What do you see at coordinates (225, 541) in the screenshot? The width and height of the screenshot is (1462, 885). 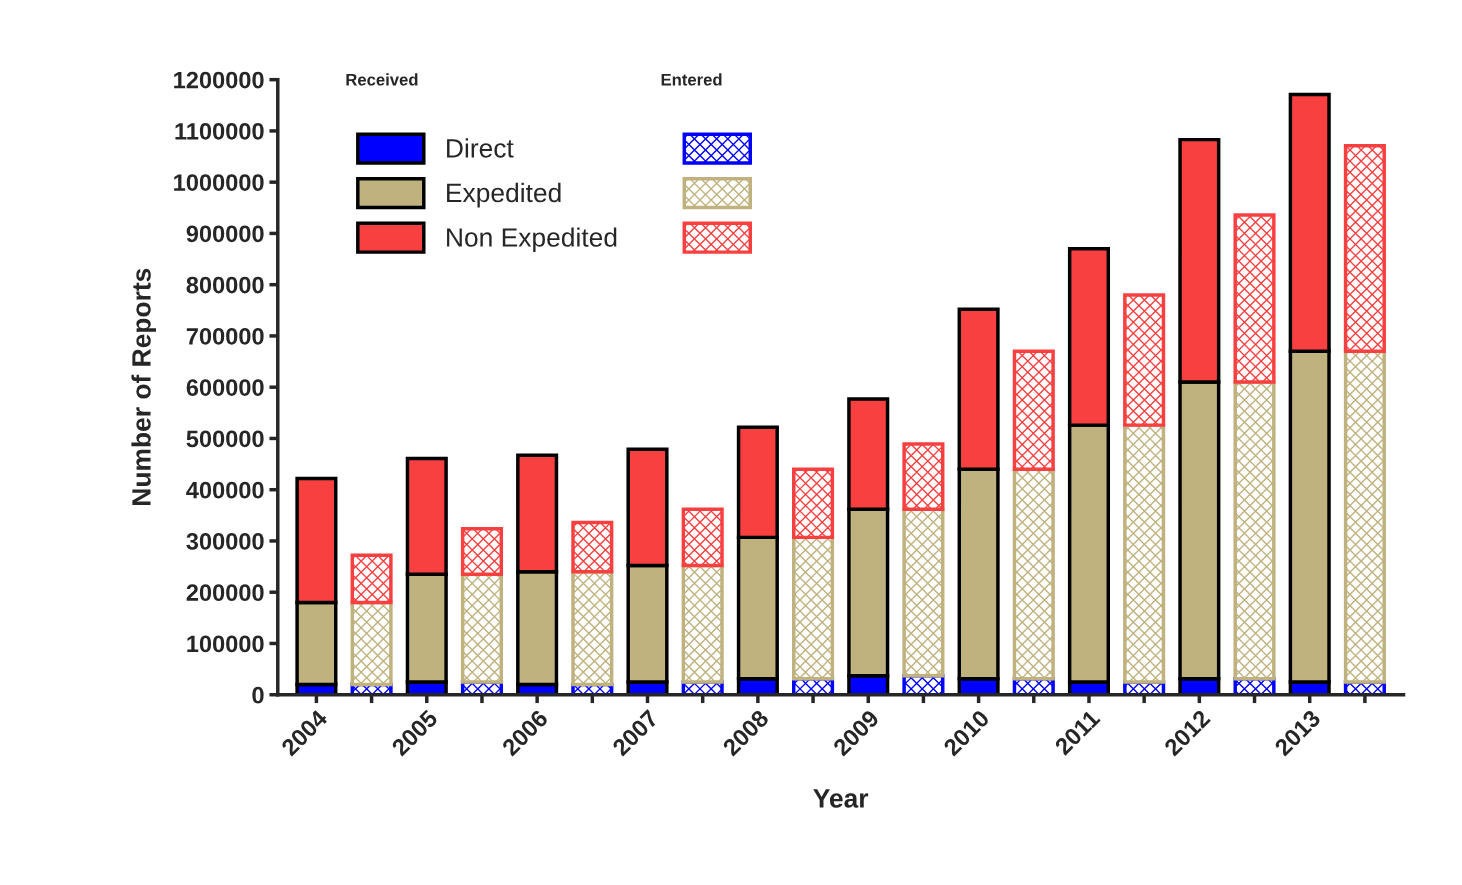 I see `y-tick-label: 300000` at bounding box center [225, 541].